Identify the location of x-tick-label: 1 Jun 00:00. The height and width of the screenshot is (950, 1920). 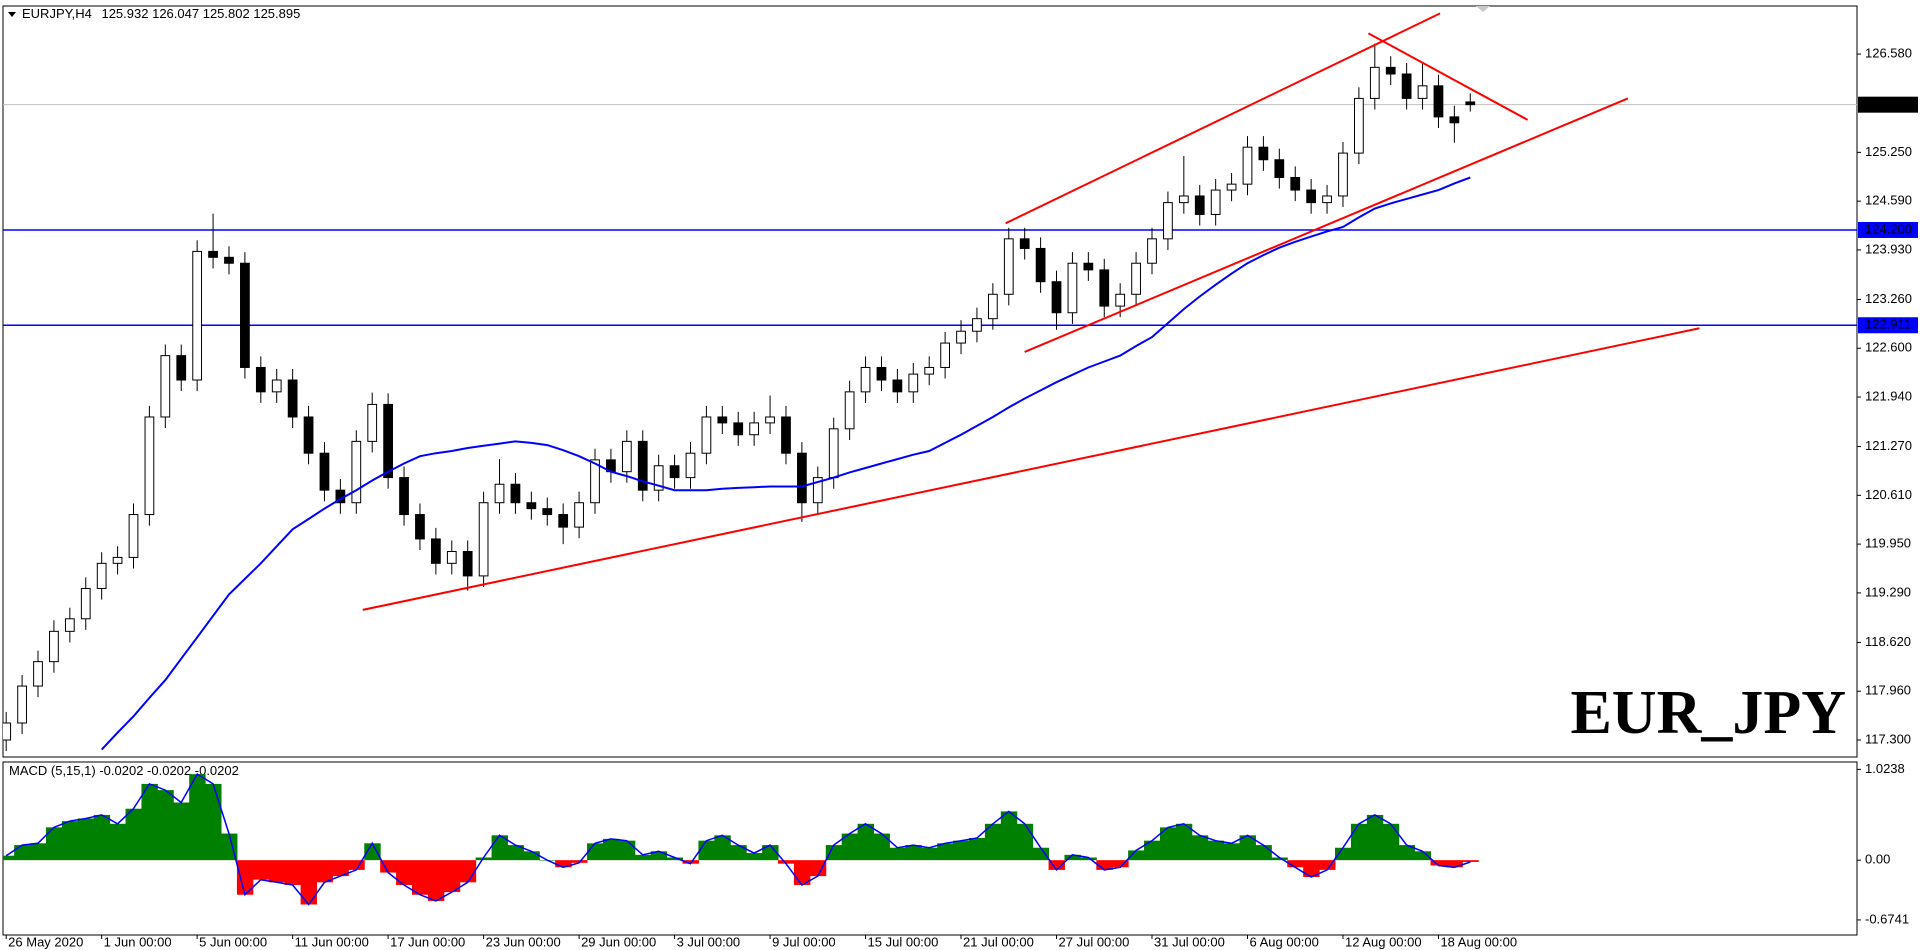
(138, 941).